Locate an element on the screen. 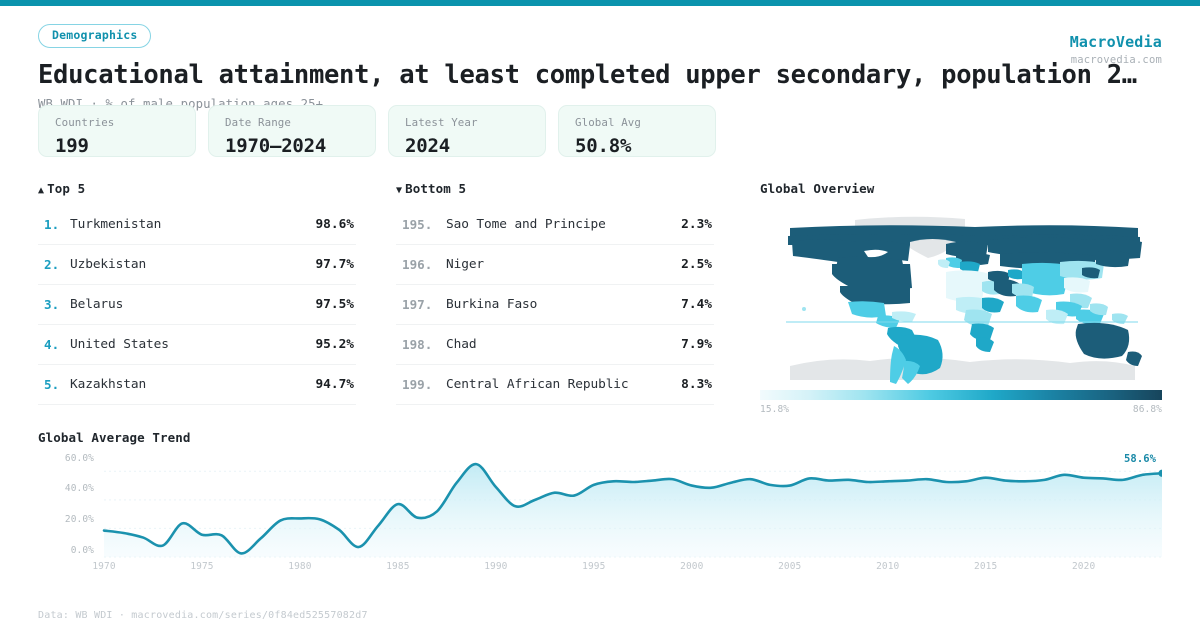 The image size is (1200, 630). stat-card-global-avg: Global Avg 50.8% is located at coordinates (637, 131).